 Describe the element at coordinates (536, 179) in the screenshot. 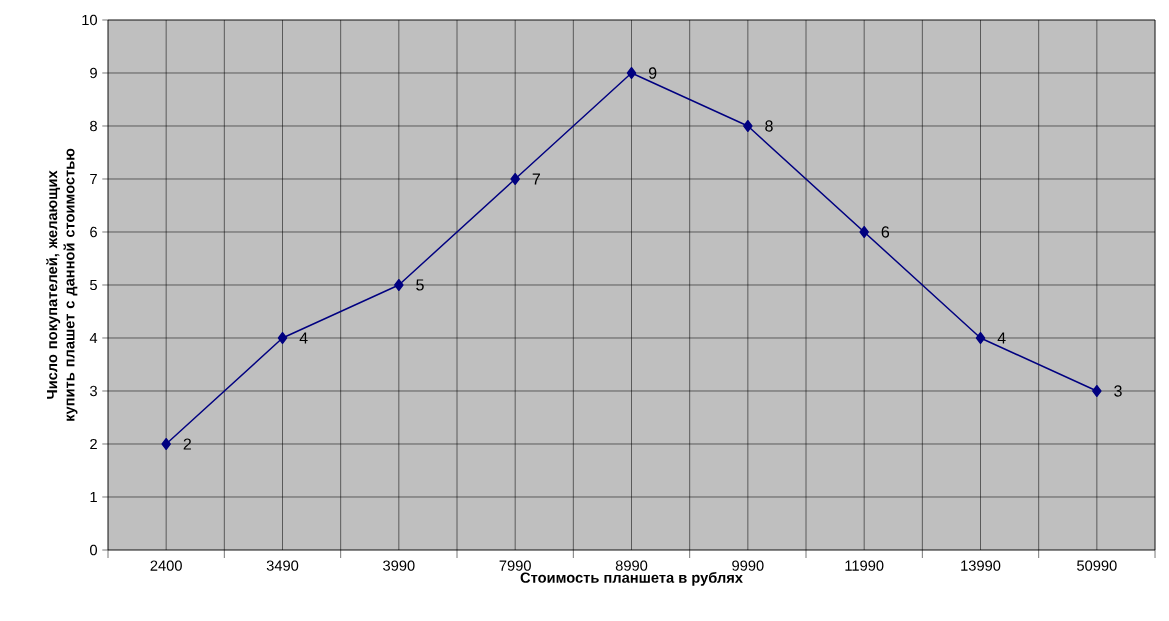

I see `data-label: 7` at that location.